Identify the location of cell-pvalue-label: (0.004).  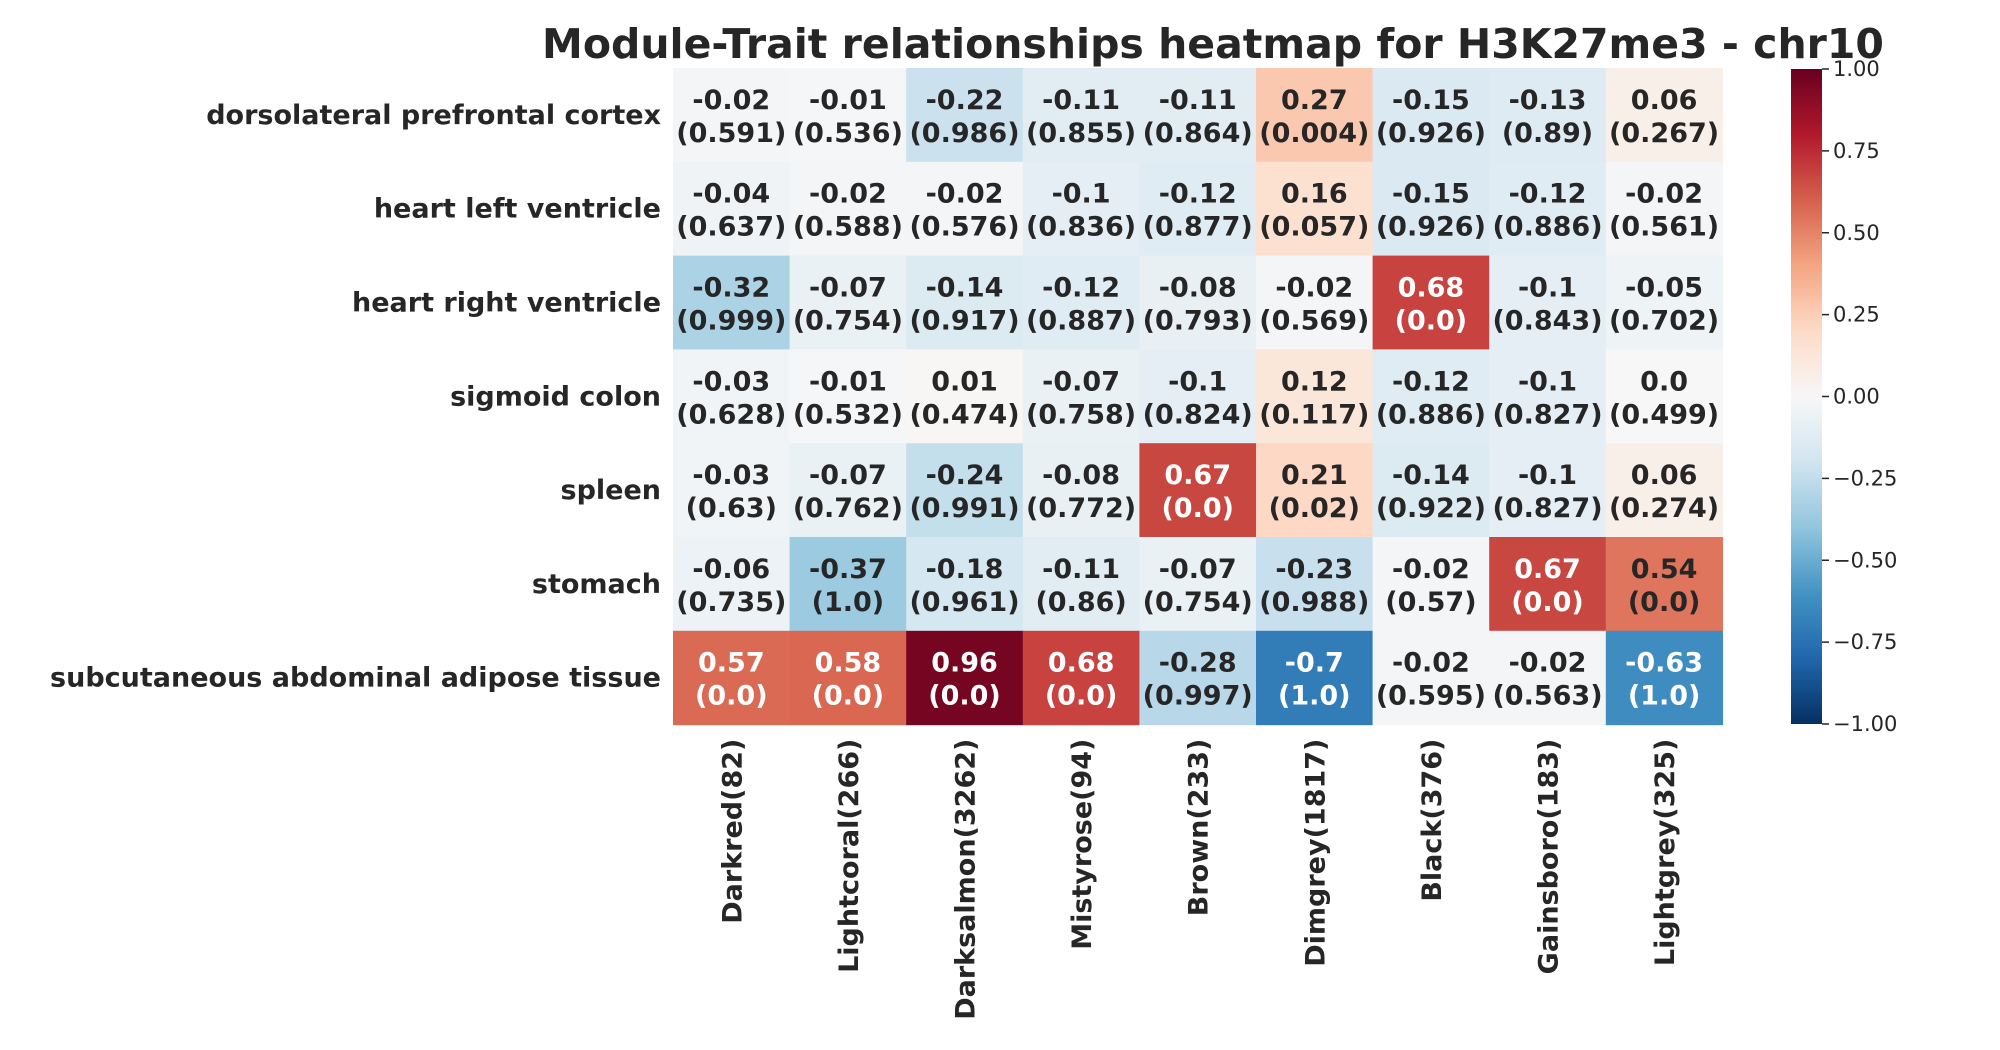
(1314, 133).